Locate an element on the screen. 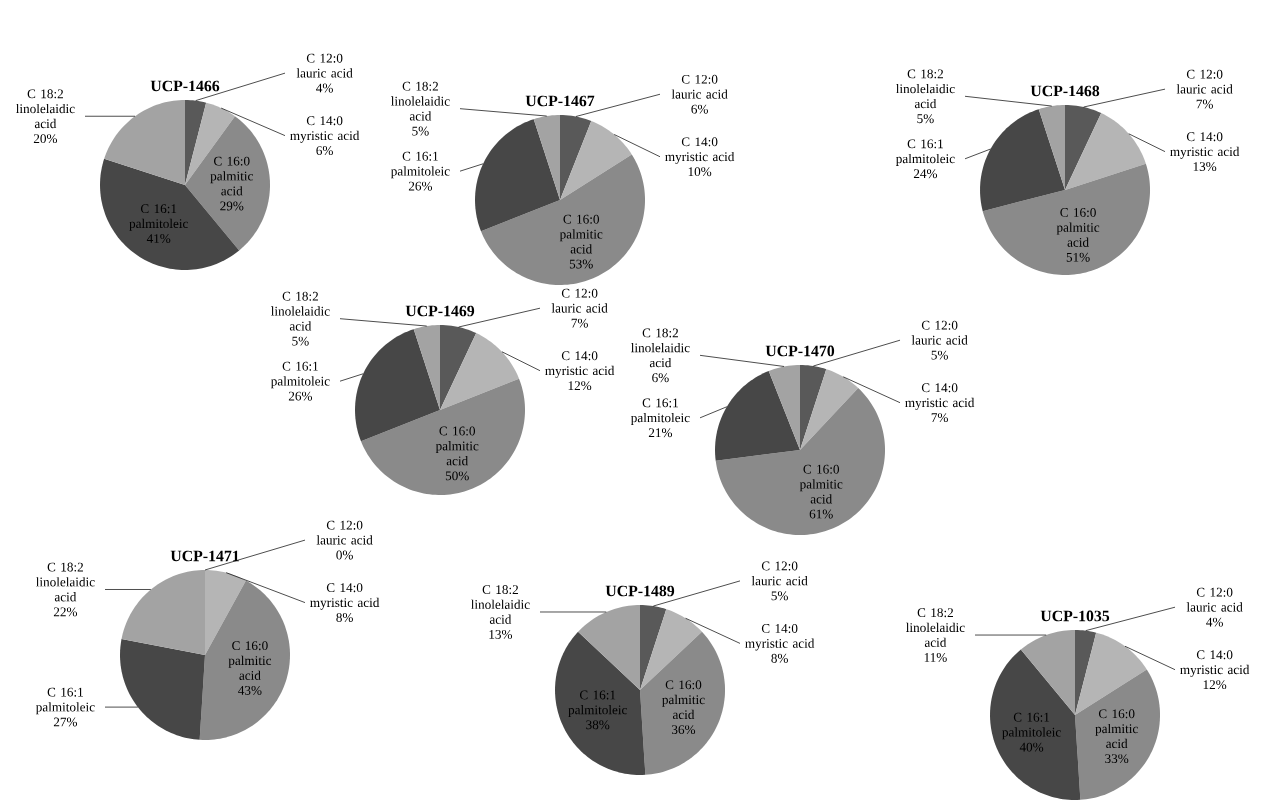 The height and width of the screenshot is (805, 1283). text: UCP-1035 is located at coordinates (1075, 616).